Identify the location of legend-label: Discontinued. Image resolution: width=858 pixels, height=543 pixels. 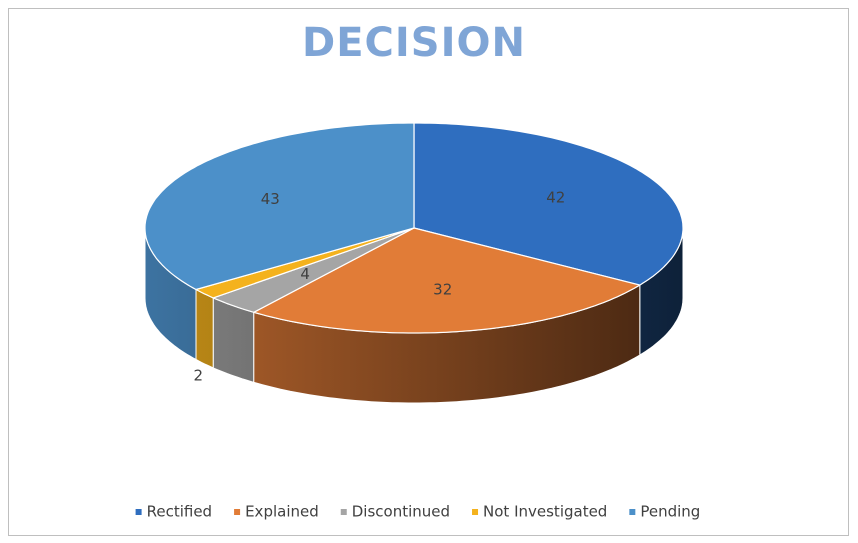
(401, 512).